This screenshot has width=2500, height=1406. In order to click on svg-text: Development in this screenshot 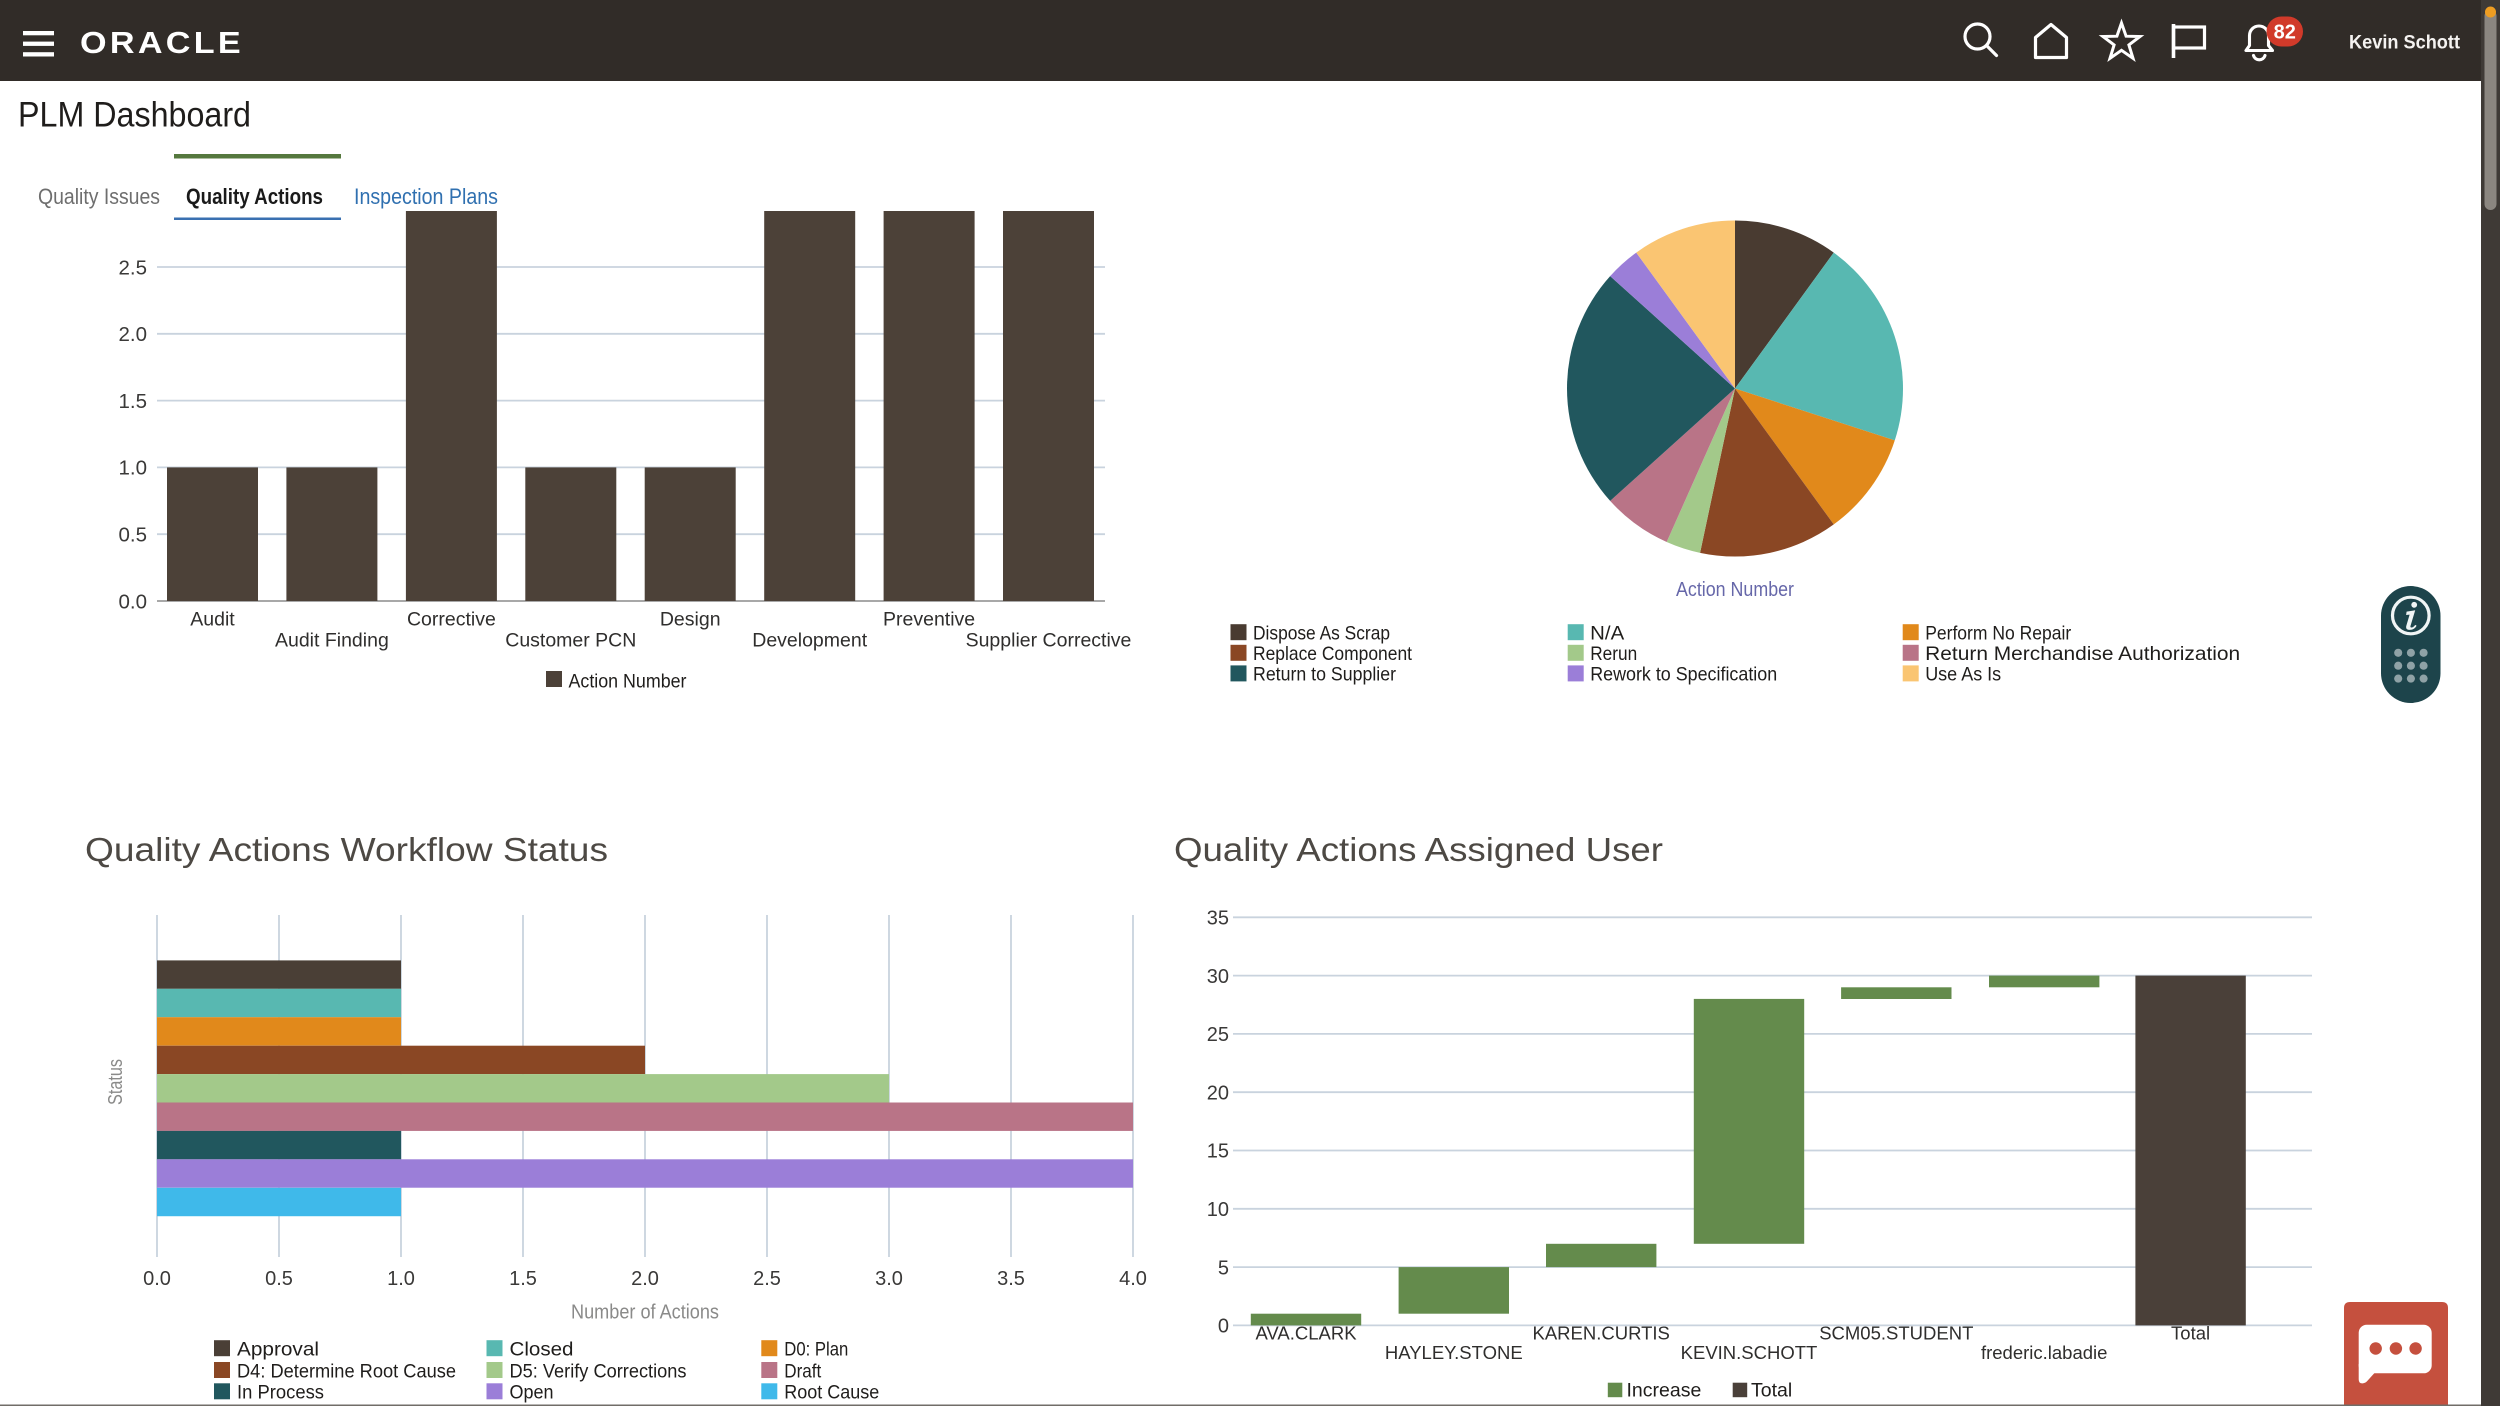, I will do `click(809, 641)`.